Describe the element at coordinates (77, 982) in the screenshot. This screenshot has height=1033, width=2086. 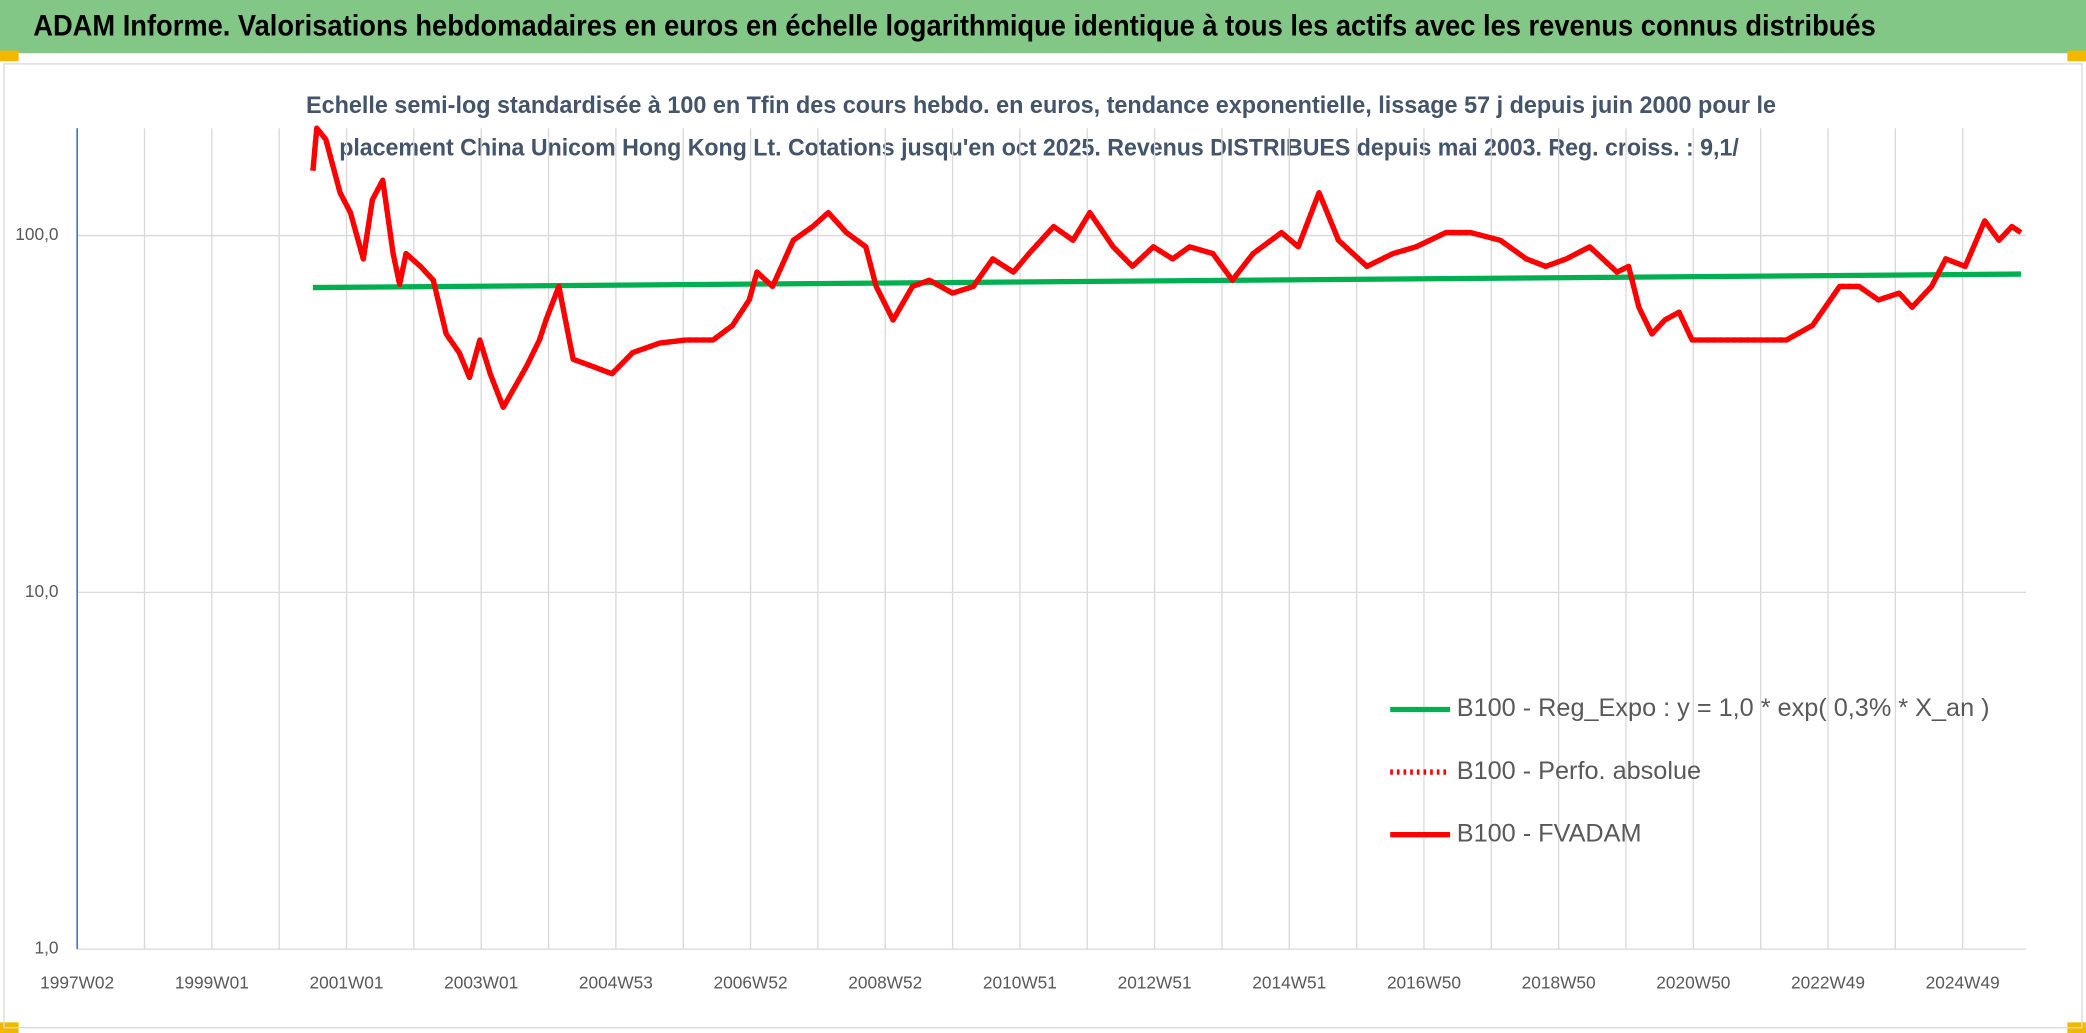
I see `x-tick-label: 1997W02` at that location.